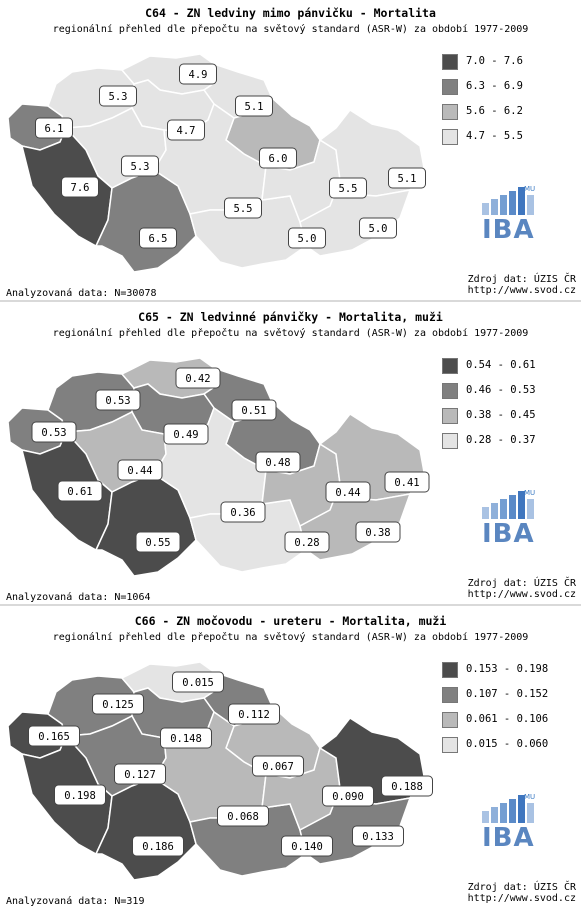 The image size is (581, 910). What do you see at coordinates (198, 75) in the screenshot?
I see `region-value: 4.9` at bounding box center [198, 75].